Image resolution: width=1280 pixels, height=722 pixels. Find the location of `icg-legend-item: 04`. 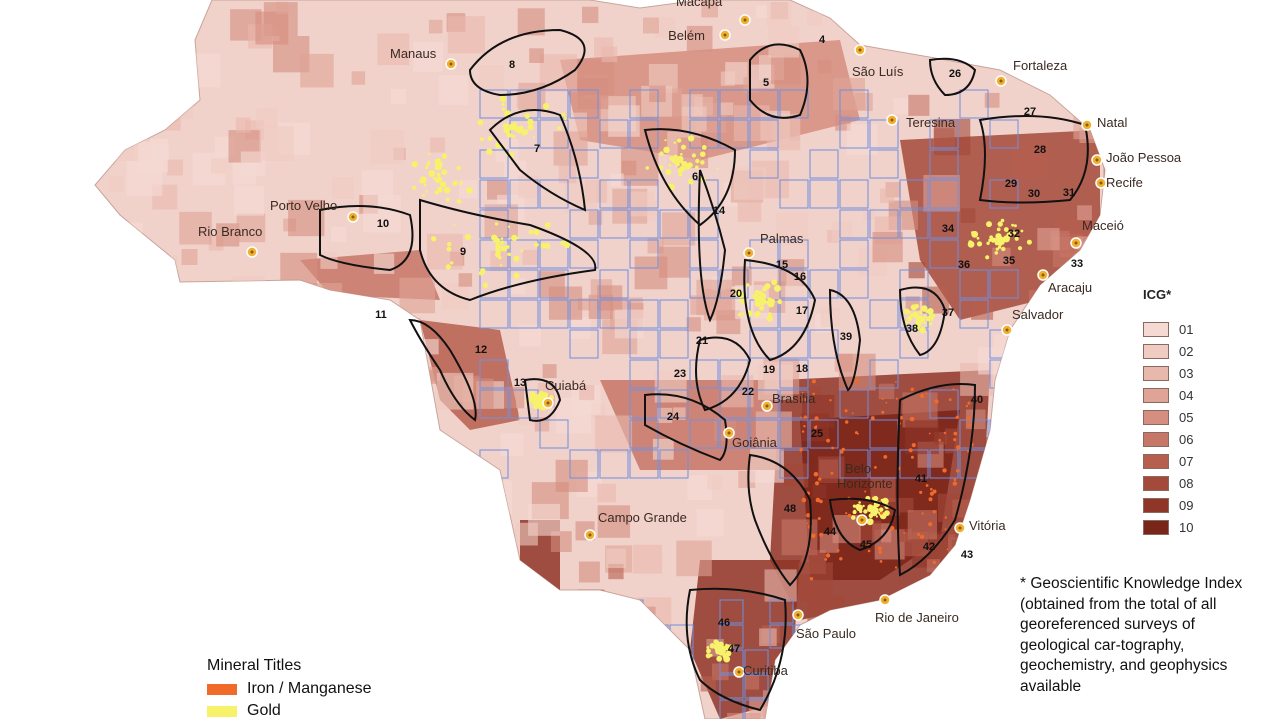

icg-legend-item: 04 is located at coordinates (1168, 395).